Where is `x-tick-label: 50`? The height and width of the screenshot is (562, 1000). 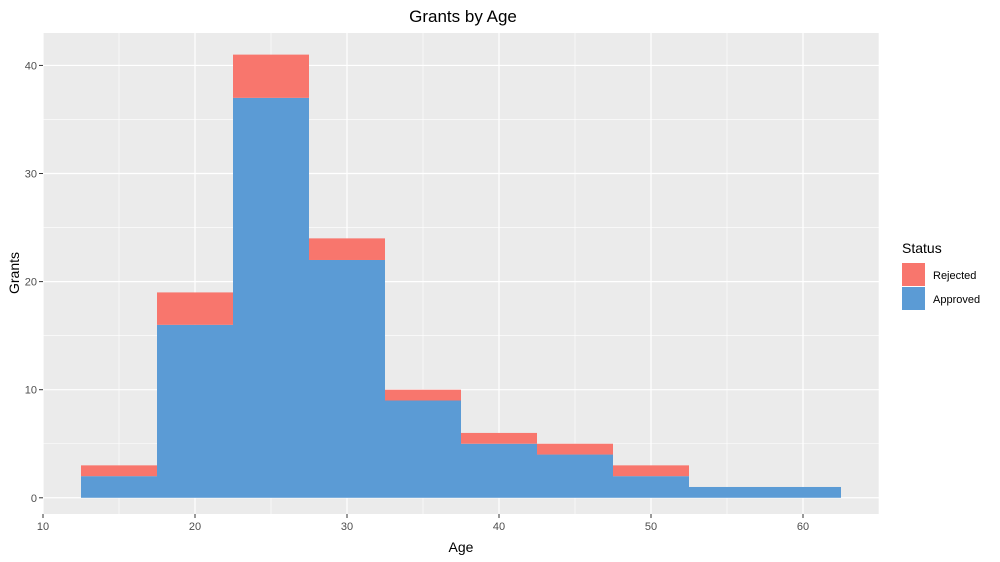 x-tick-label: 50 is located at coordinates (651, 527).